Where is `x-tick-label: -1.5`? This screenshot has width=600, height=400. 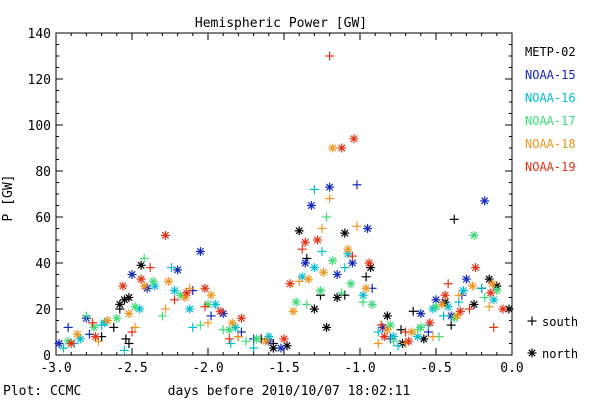
x-tick-label: -1.5 is located at coordinates (283, 368).